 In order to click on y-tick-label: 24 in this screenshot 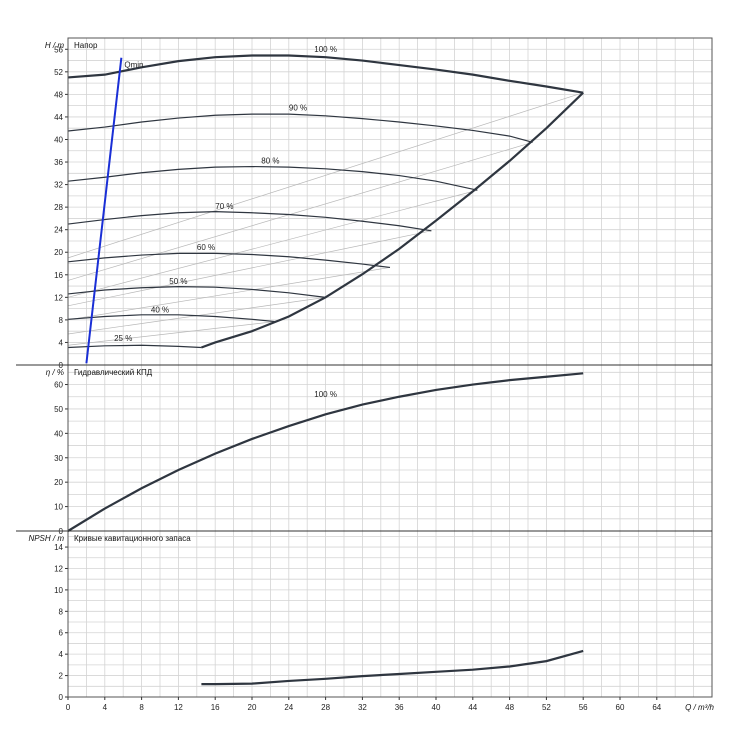, I will do `click(58, 230)`.